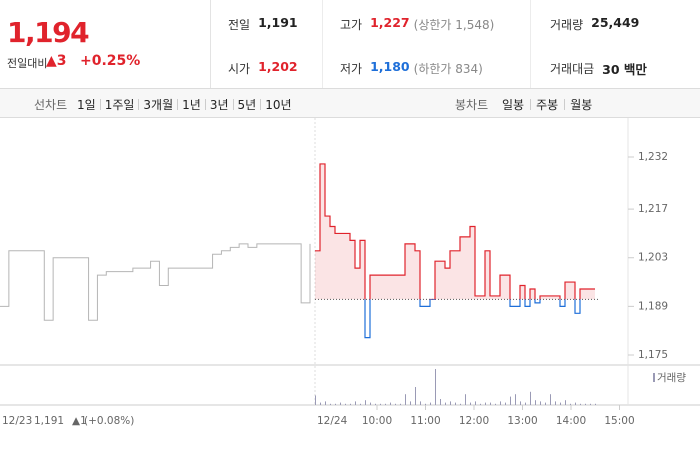 This screenshot has height=450, width=700. Describe the element at coordinates (79, 421) in the screenshot. I see `prev-change: ▲1` at that location.